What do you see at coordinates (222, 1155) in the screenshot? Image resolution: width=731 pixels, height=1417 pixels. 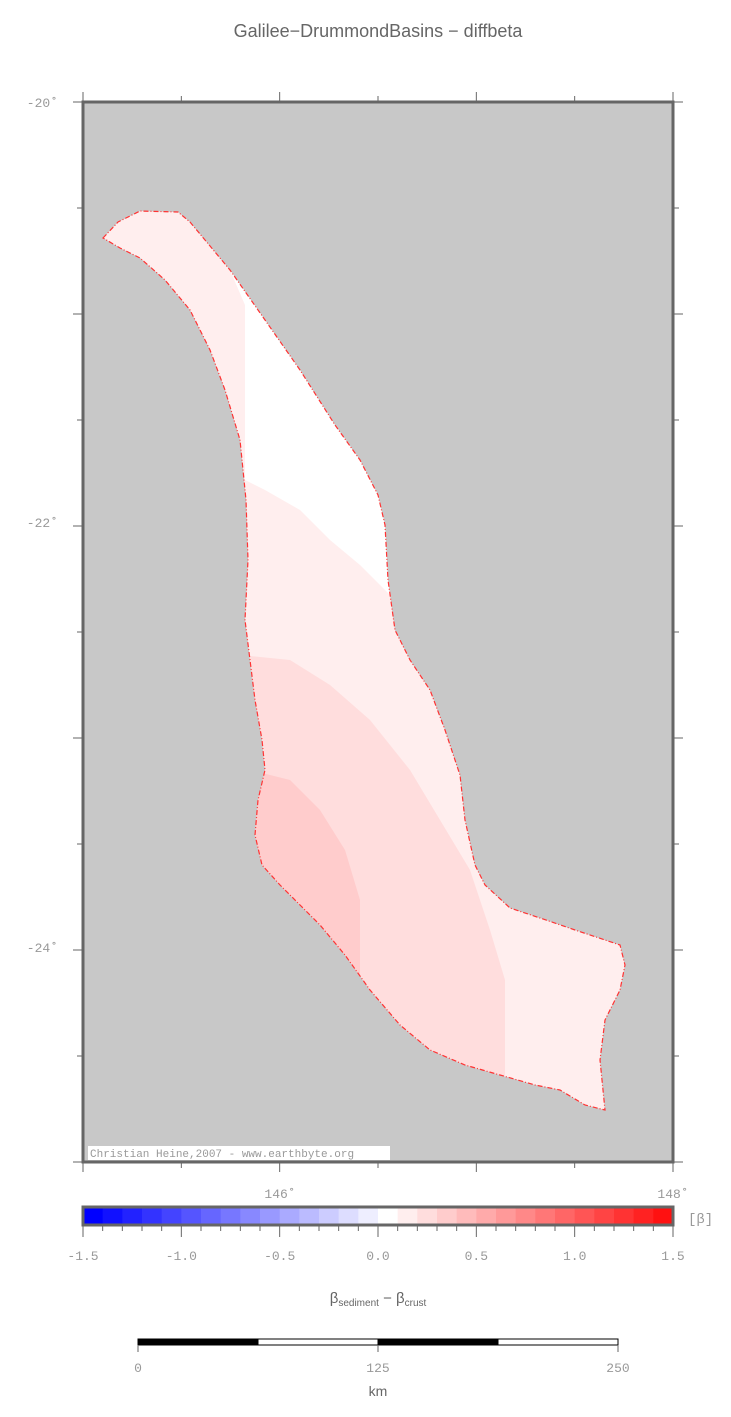 I see `credit-text: Christian Heine,2007 - www.earthbyte.org` at bounding box center [222, 1155].